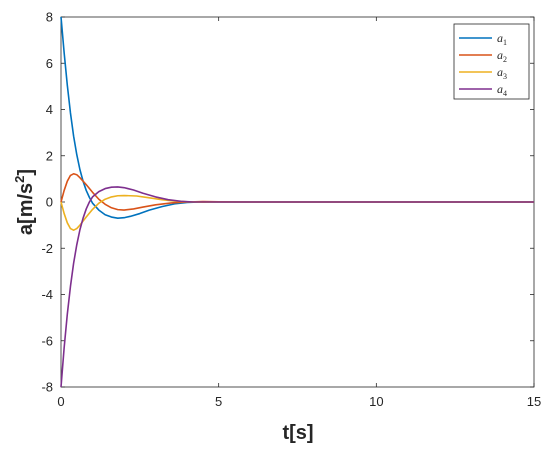  What do you see at coordinates (502, 56) in the screenshot?
I see `legend-entry: a2` at bounding box center [502, 56].